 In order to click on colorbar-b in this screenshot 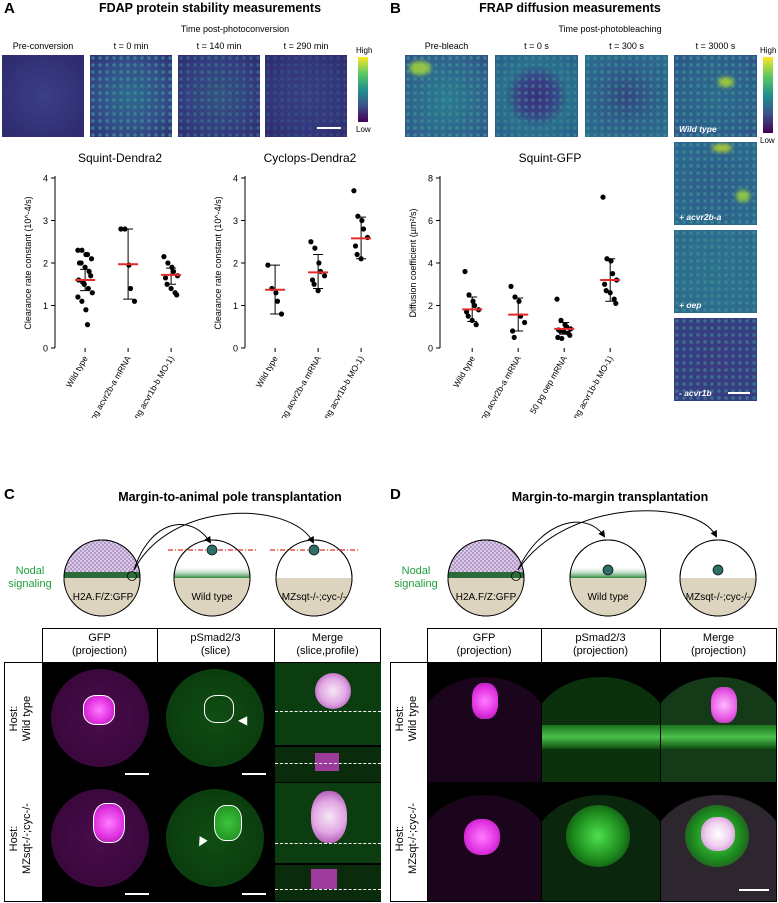, I will do `click(768, 95)`.